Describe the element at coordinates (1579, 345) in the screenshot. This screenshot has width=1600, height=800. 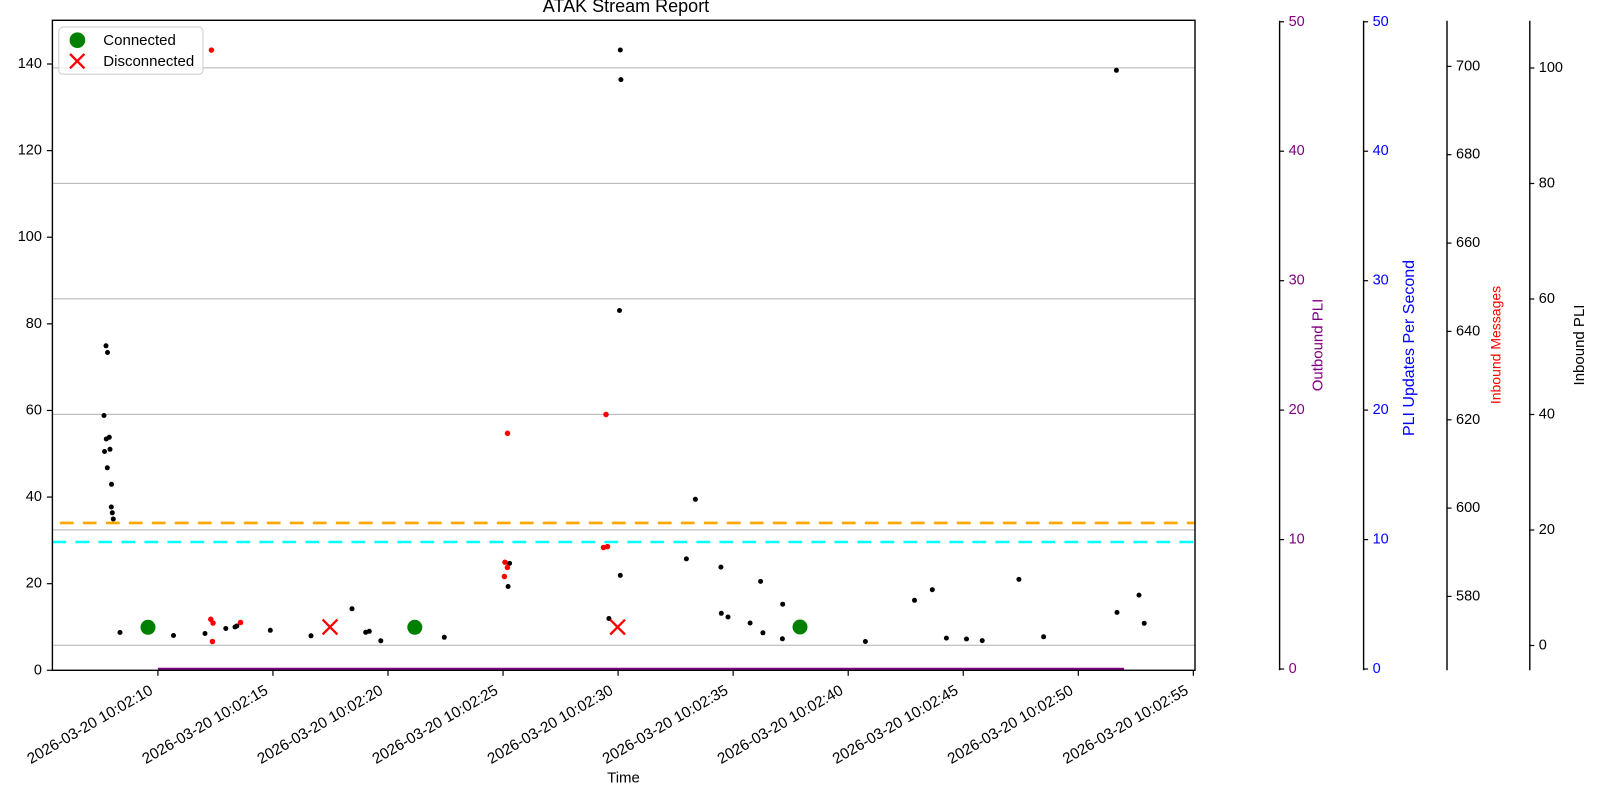
I see `svg-text: Inbound PLI` at that location.